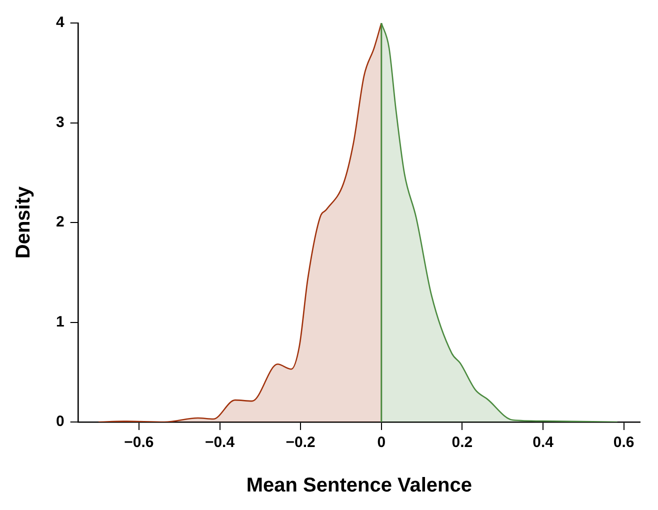 Image resolution: width=658 pixels, height=510 pixels. Describe the element at coordinates (23, 222) in the screenshot. I see `y-axis-title: Density` at that location.